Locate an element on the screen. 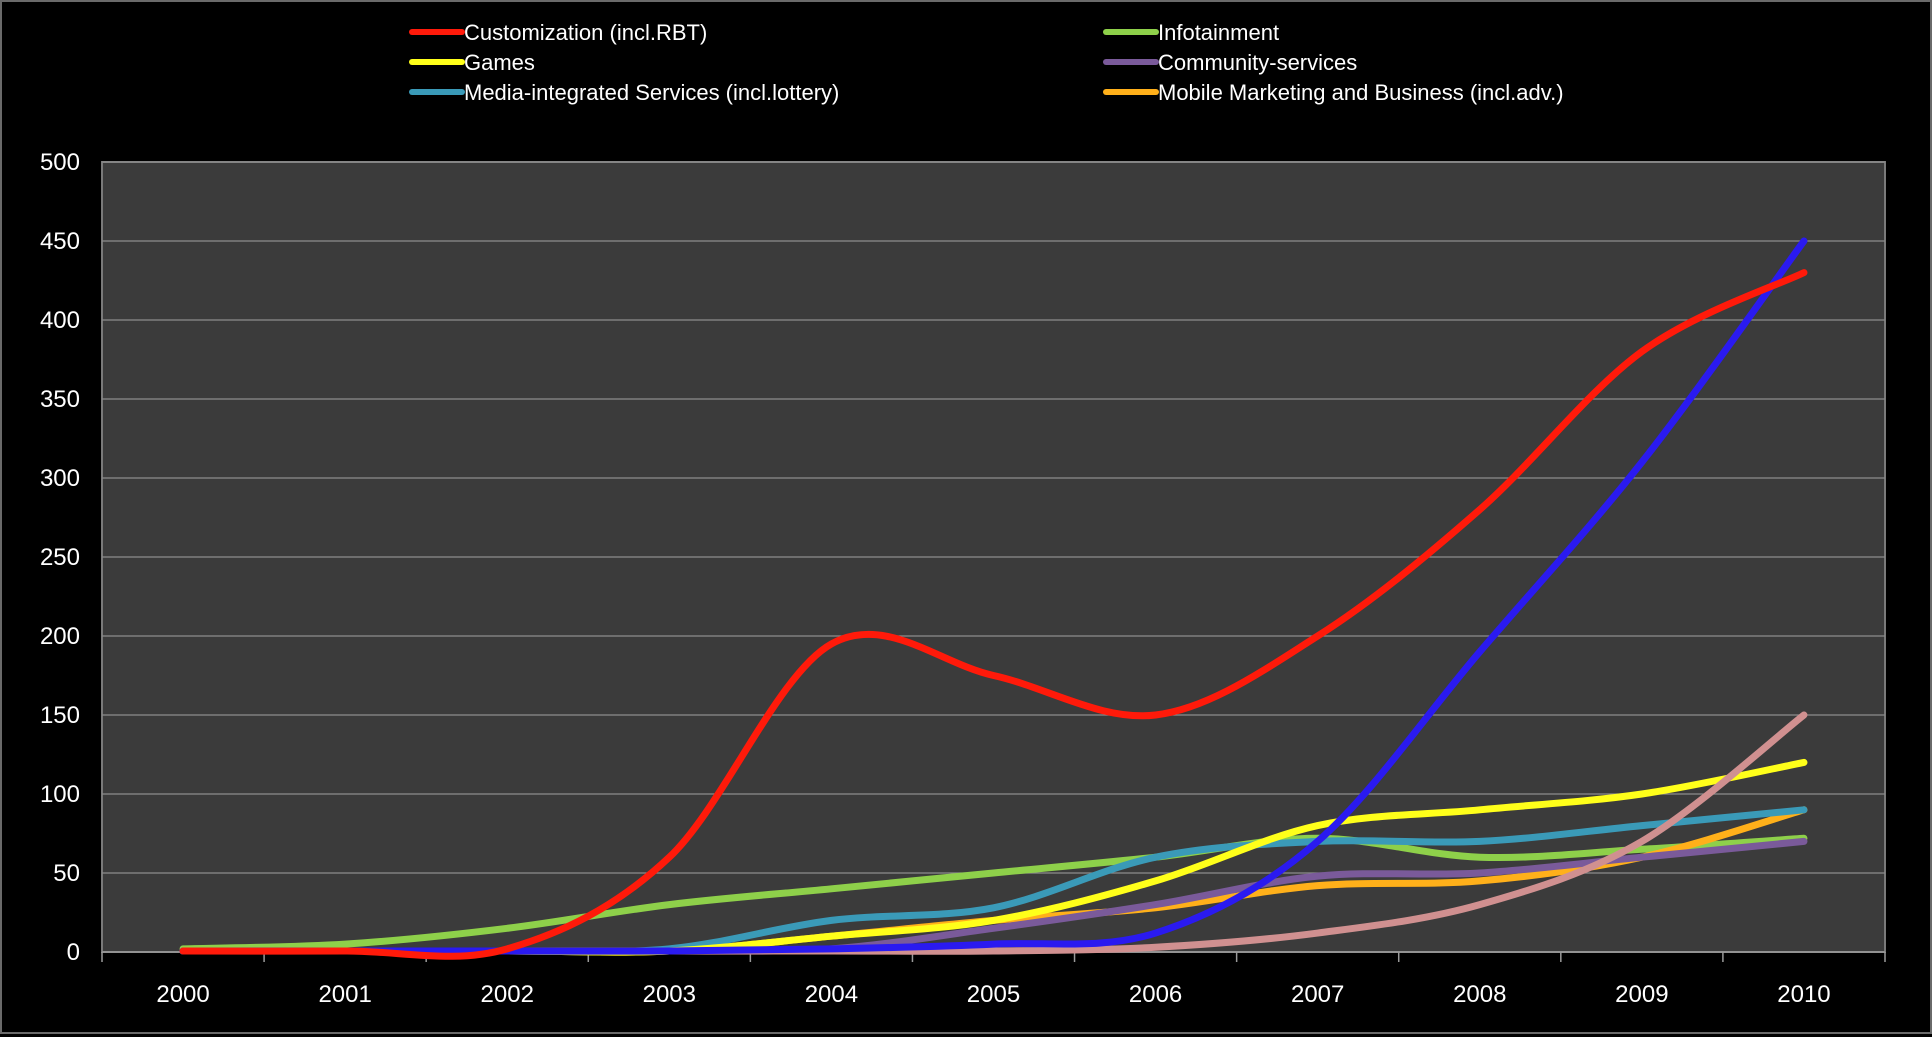 The image size is (1932, 1037). x-tick-label: 2005 is located at coordinates (993, 994).